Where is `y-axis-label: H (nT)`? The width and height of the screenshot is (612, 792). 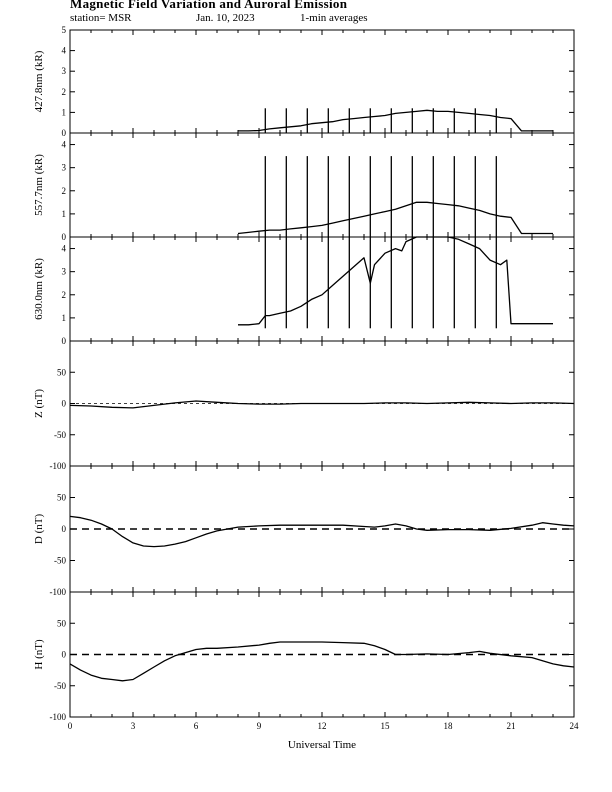
y-axis-label: H (nT) is located at coordinates (39, 654).